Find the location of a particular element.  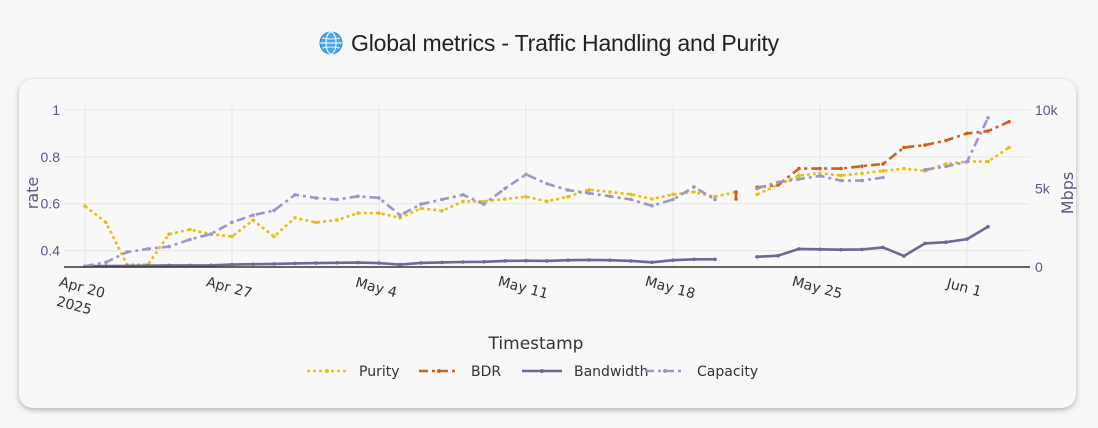

legend-item-bandwidth: Bandwidth is located at coordinates (585, 372).